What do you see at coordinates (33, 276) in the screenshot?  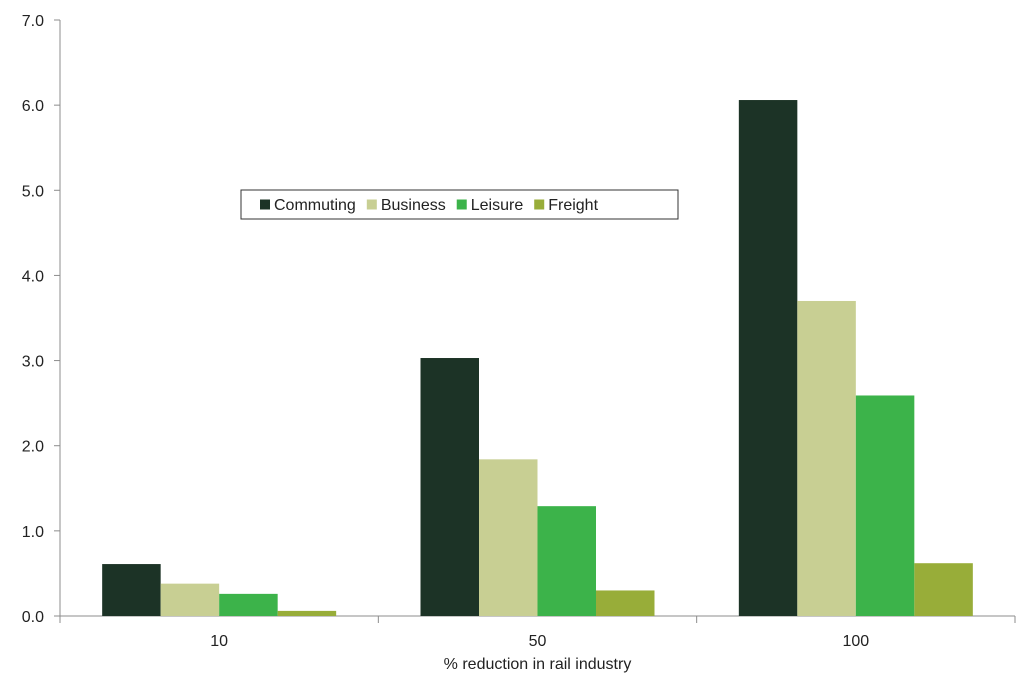 I see `y-tick-label: 4.0` at bounding box center [33, 276].